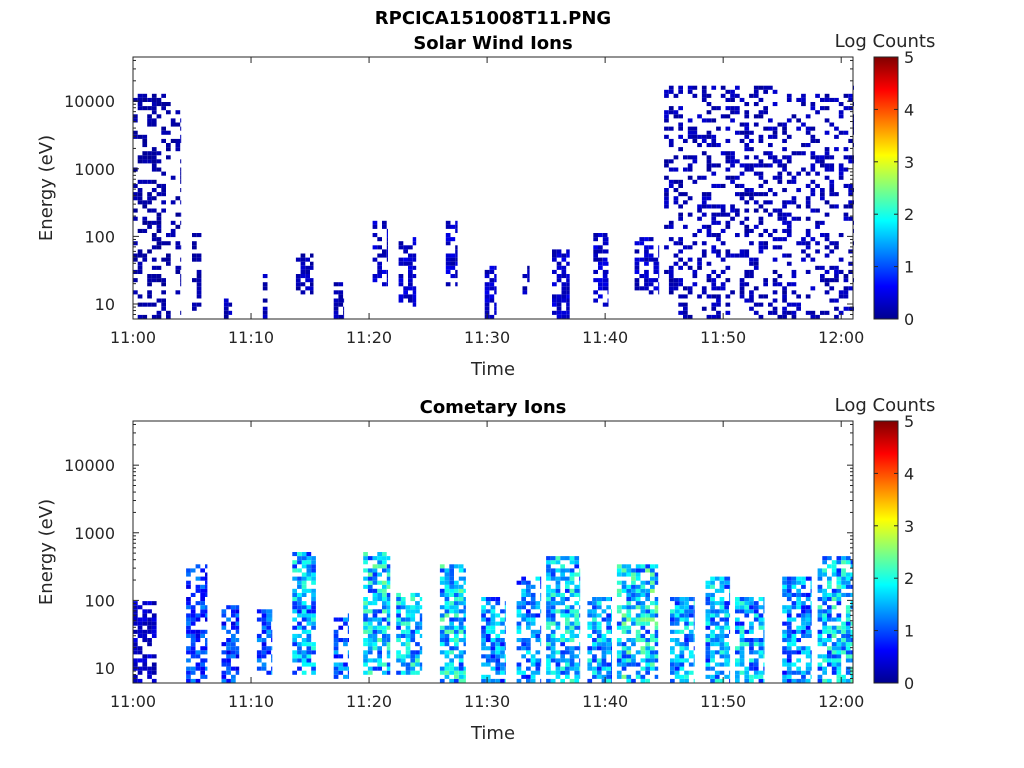  Describe the element at coordinates (885, 405) in the screenshot. I see `colorbar-label-bottom: Log Counts` at that location.